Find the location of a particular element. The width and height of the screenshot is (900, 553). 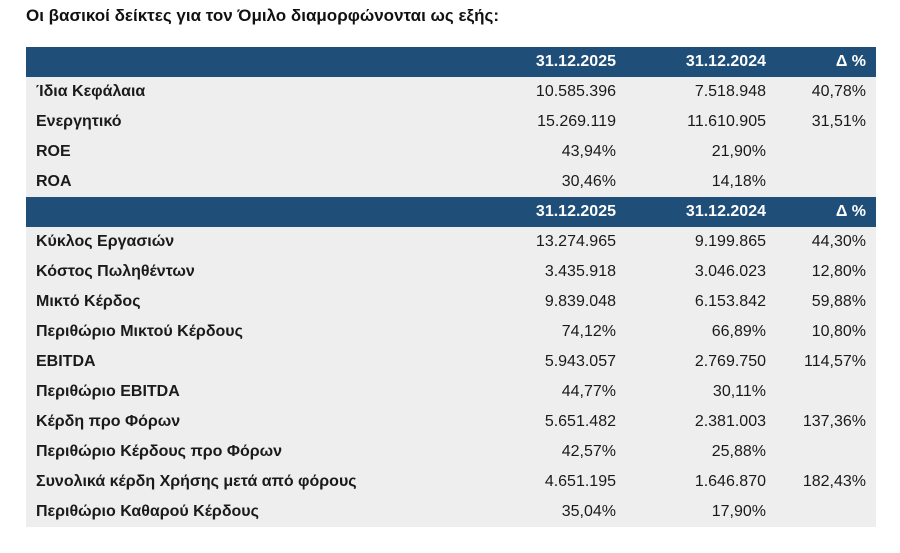

row-label: Περιθώριο Κέρδους προ Φόρων is located at coordinates (246, 452).